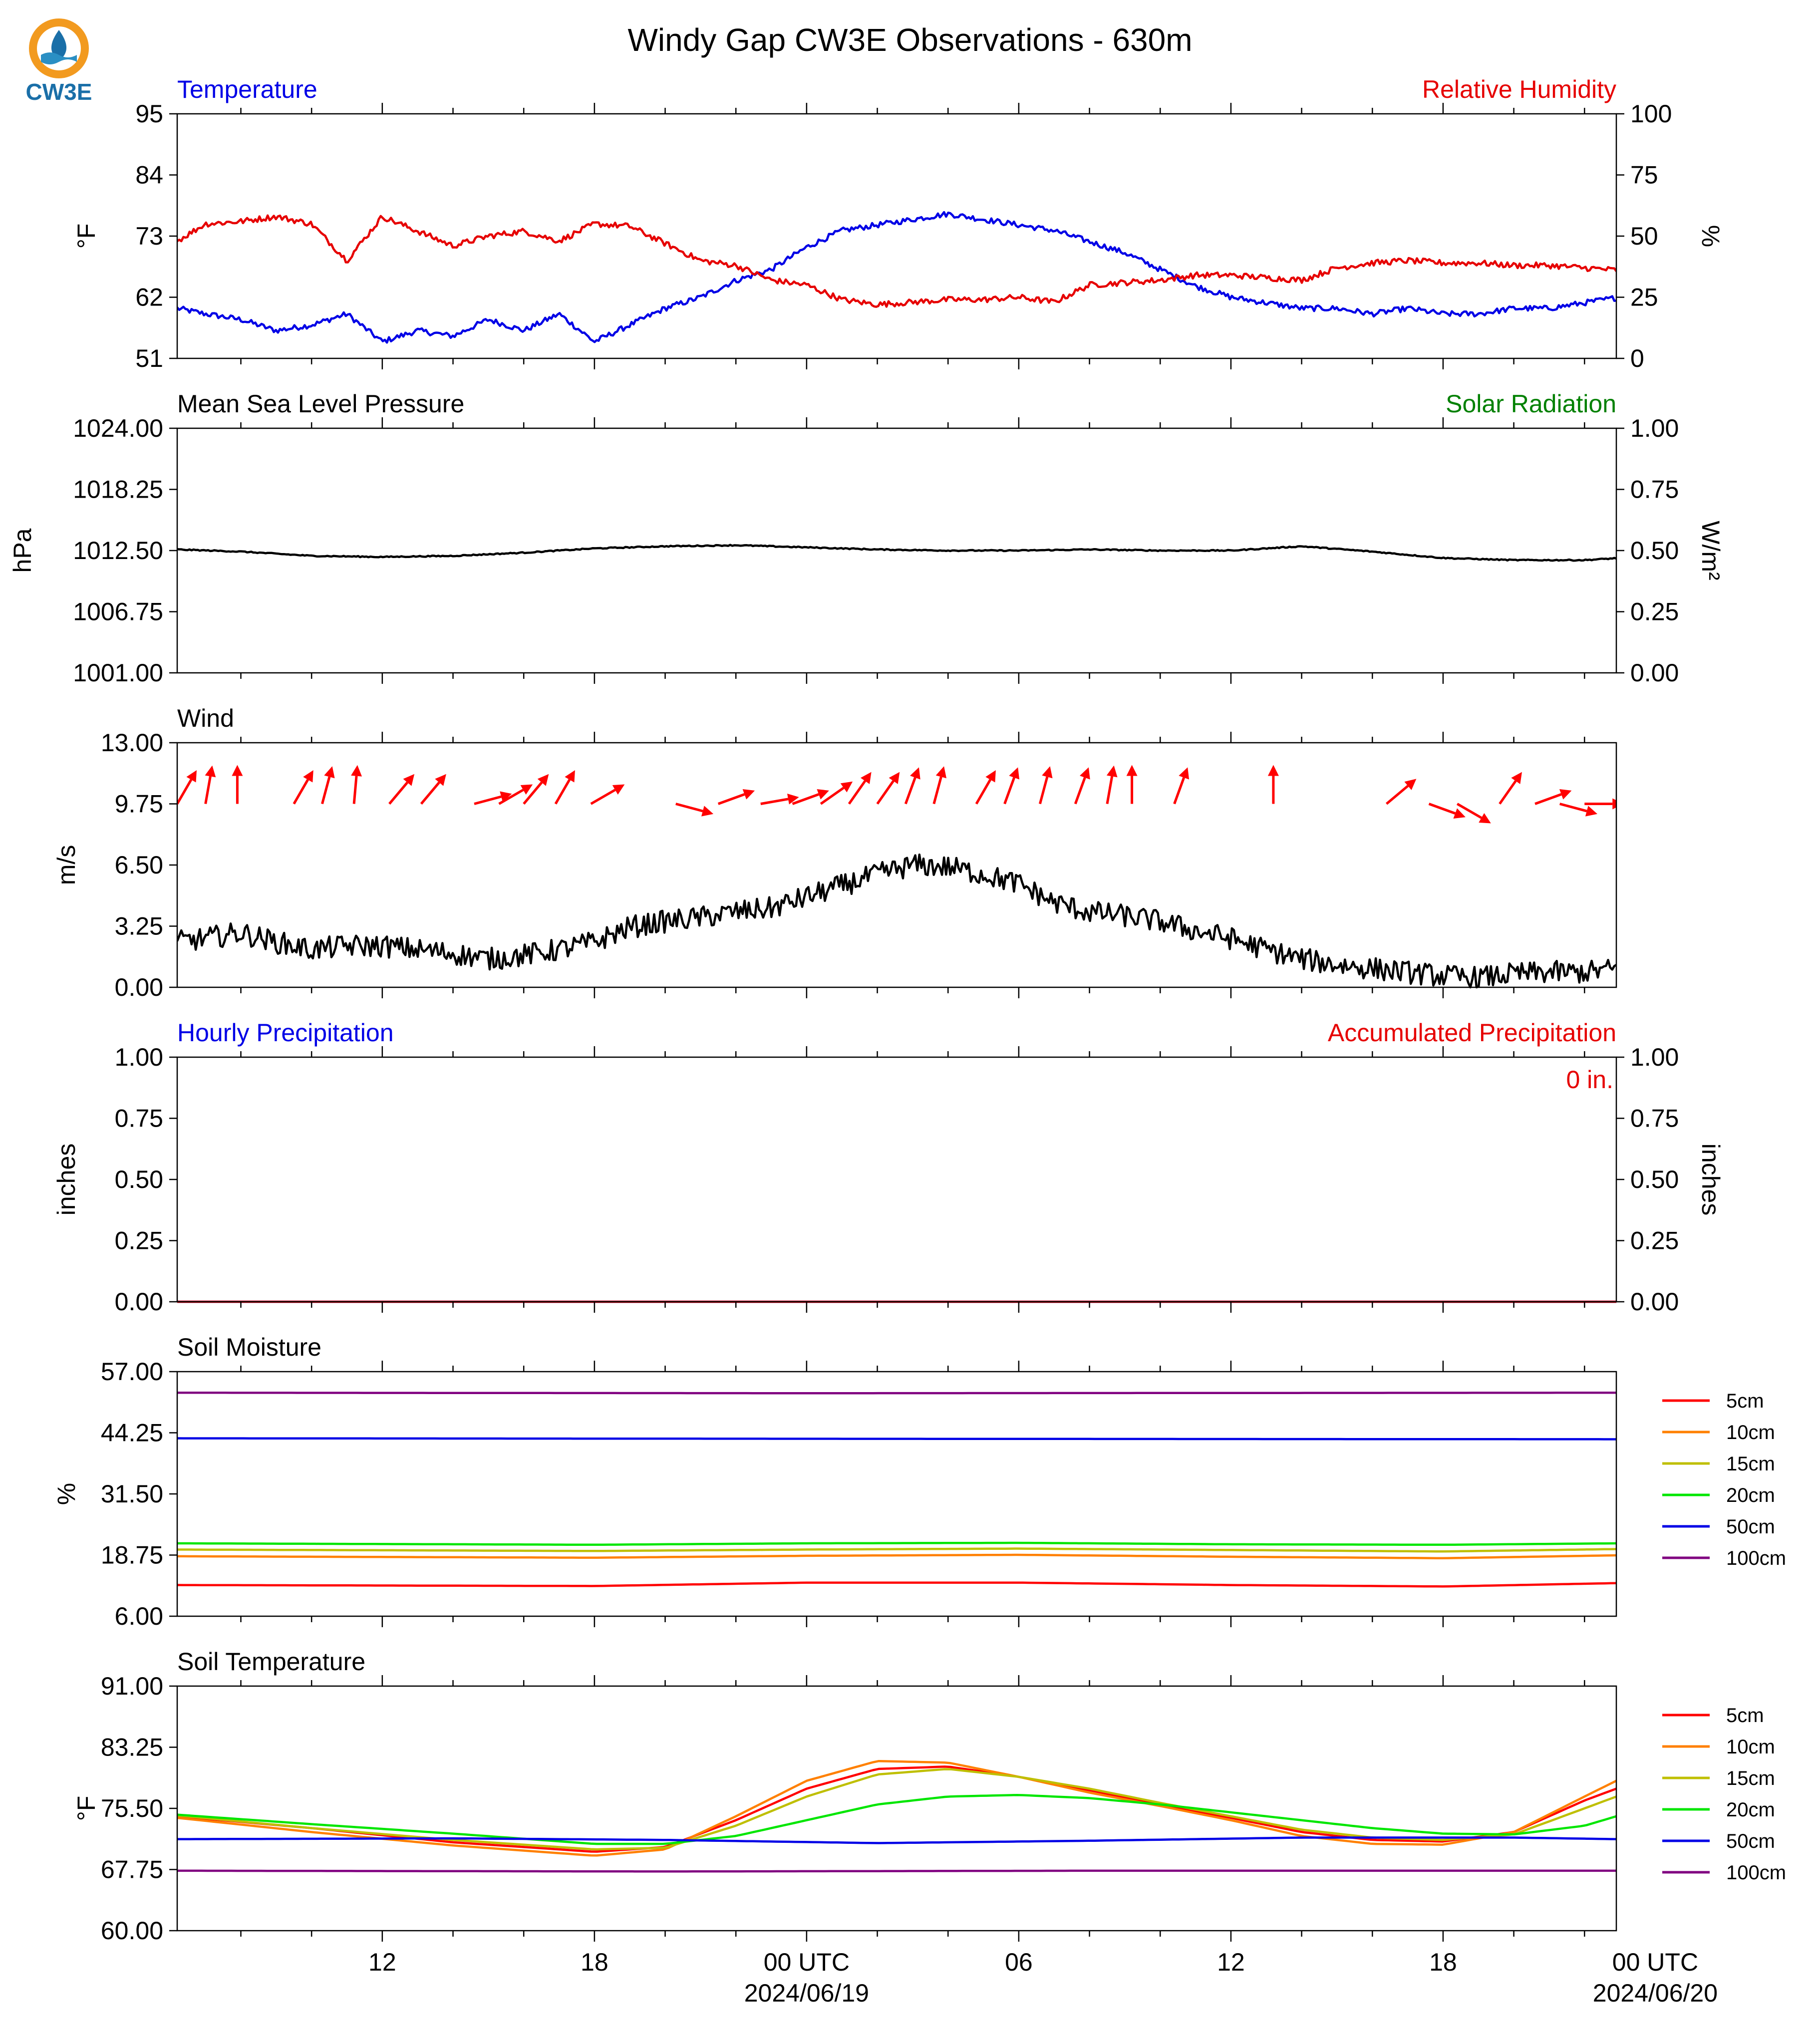 The image size is (1820, 2028). I want to click on series-line-100cm, so click(896, 1871).